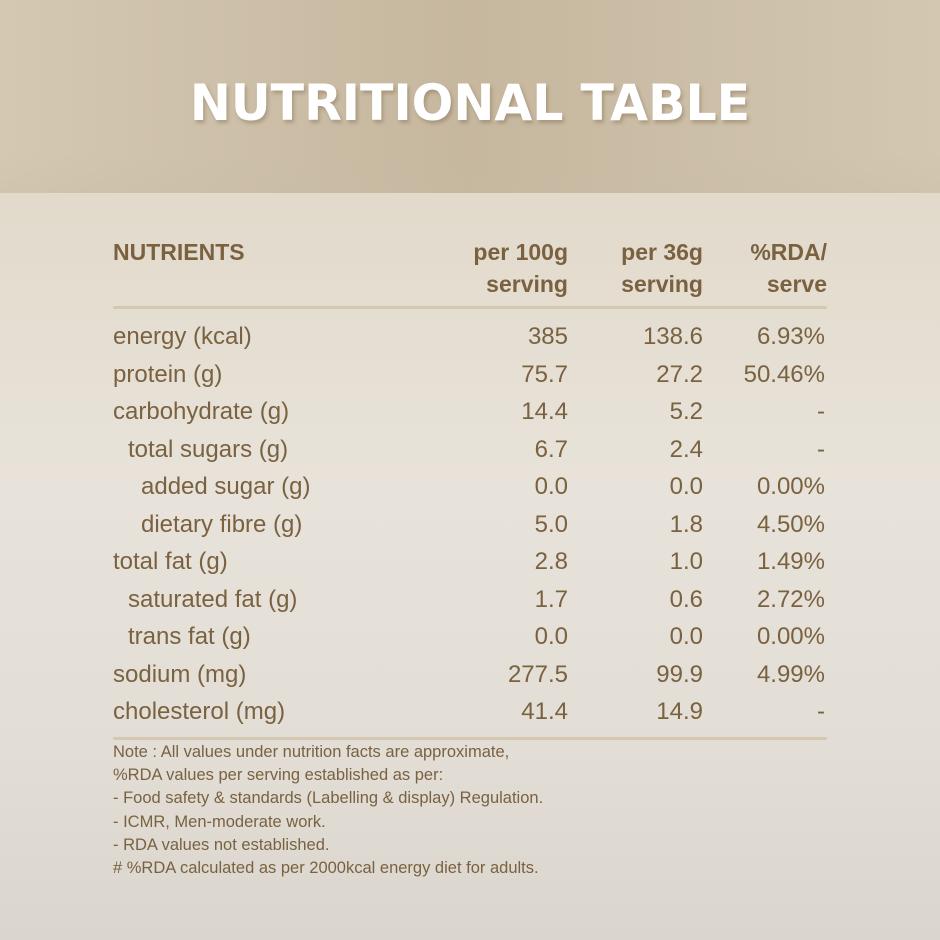 The width and height of the screenshot is (940, 940). I want to click on value-rda: 4.50%, so click(790, 524).